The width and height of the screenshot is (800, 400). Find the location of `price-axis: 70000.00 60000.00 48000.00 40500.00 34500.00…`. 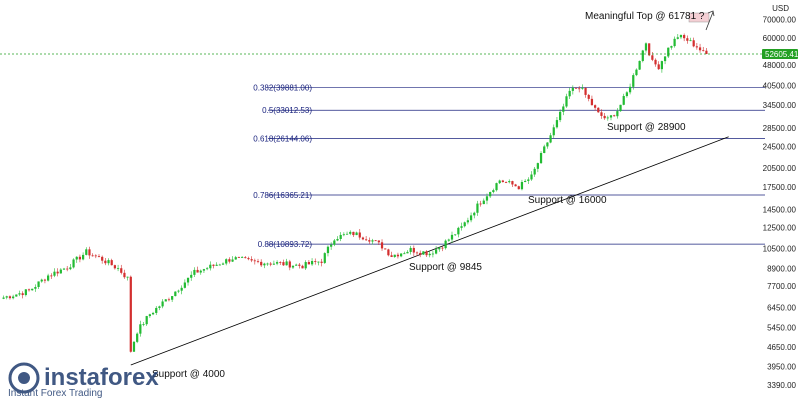

price-axis: 70000.00 60000.00 48000.00 40500.00 34500.00… is located at coordinates (780, 203).